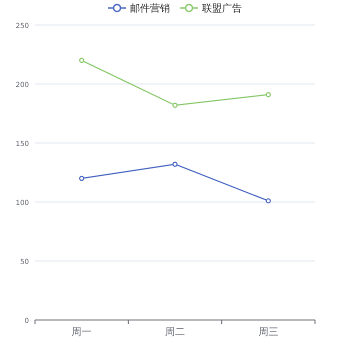  I want to click on legend-label: 联盟广告, so click(222, 8).